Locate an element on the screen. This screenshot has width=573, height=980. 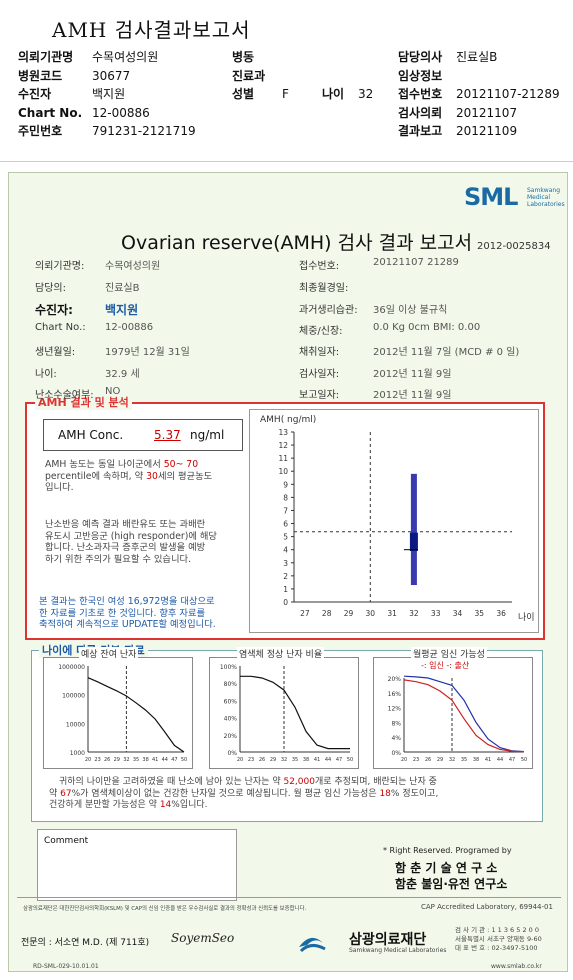
cap-text: CAP Accredited Laboratory, 69944-01 is located at coordinates (487, 907).